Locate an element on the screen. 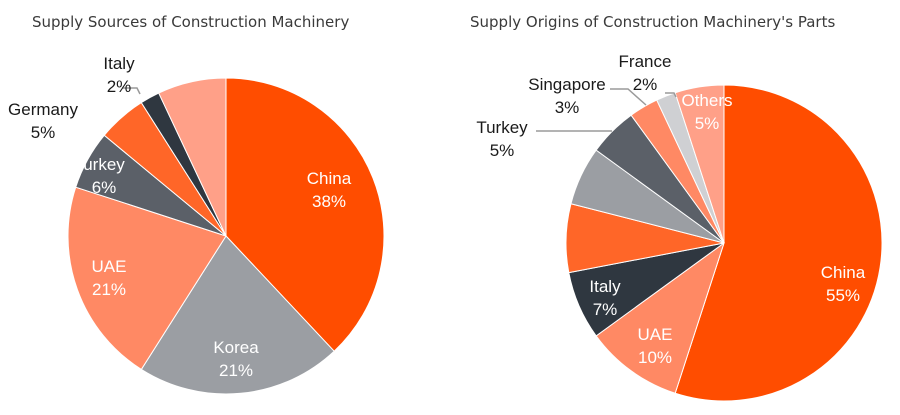  slice-label-left-germany: Germany is located at coordinates (43, 109).